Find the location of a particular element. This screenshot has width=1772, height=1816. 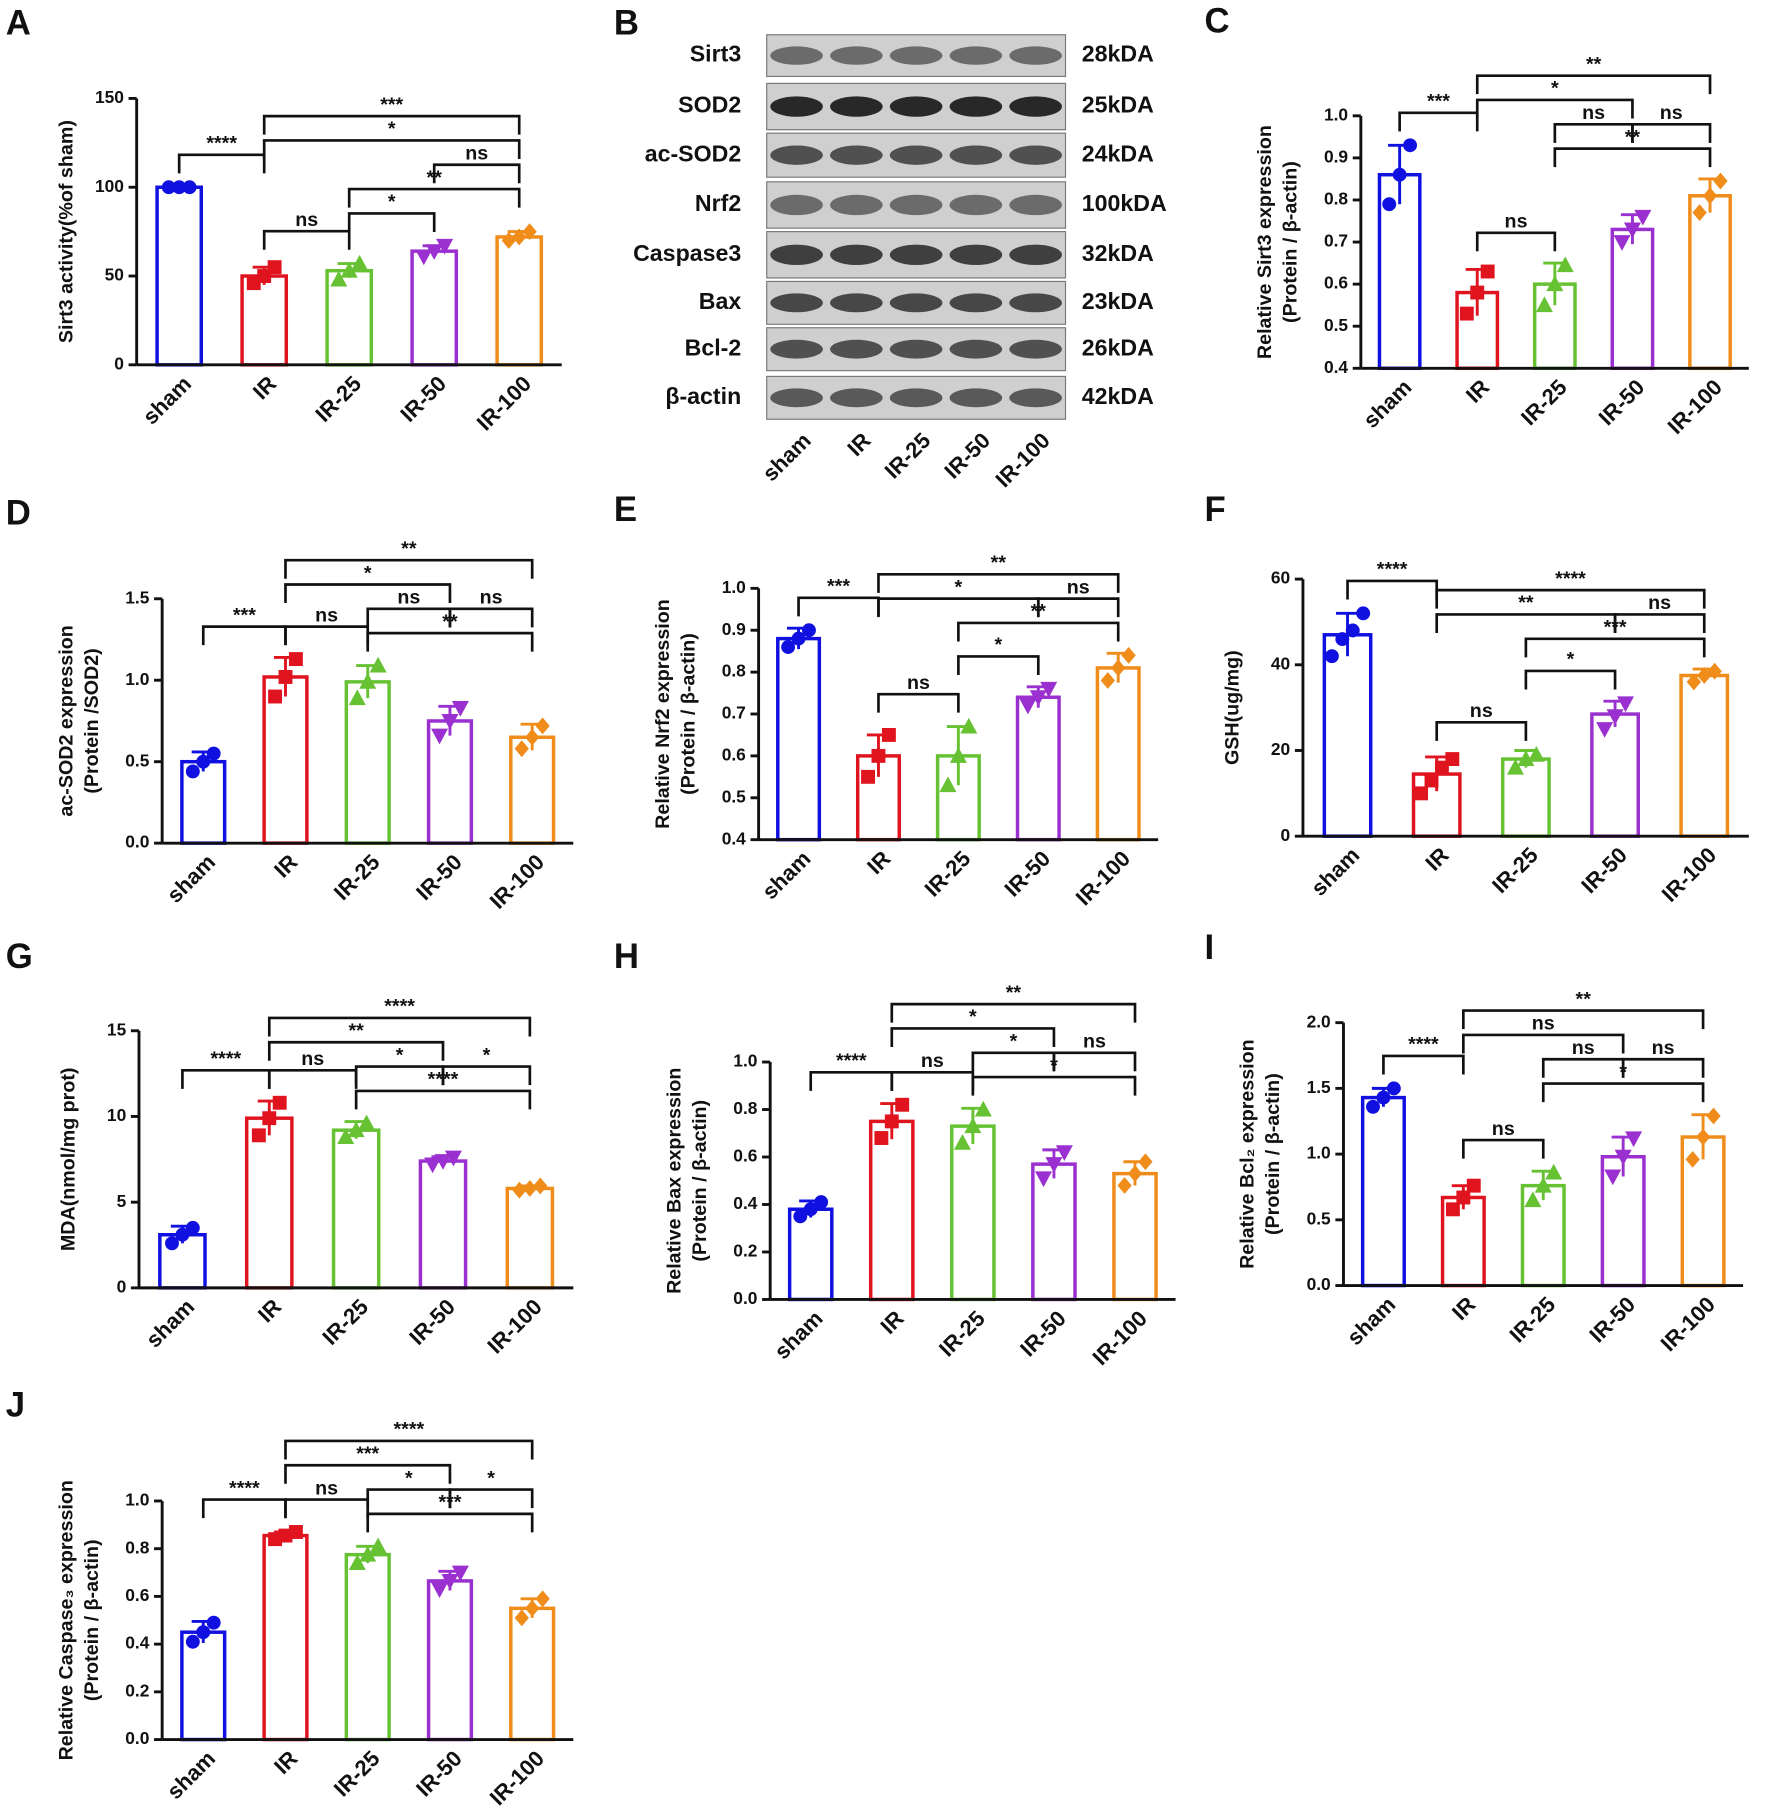

significance-label: ** is located at coordinates (409, 549).